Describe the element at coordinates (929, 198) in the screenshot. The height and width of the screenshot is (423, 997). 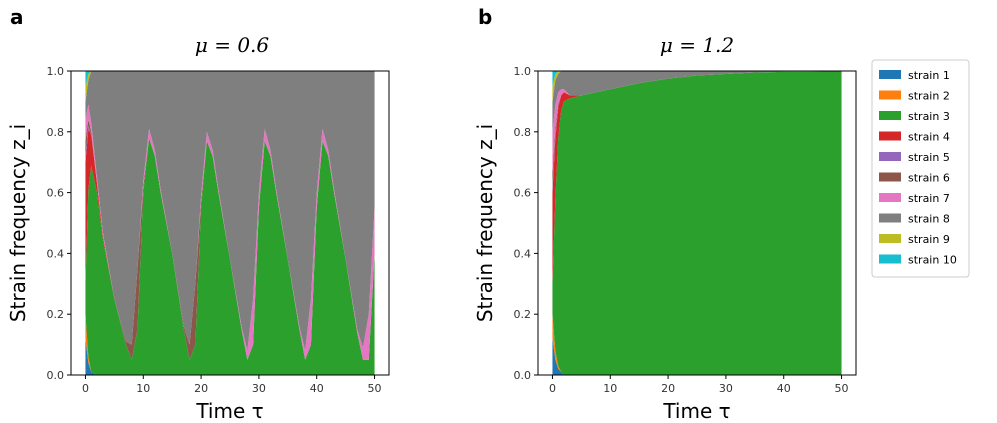
I see `legend-label: strain 7` at that location.